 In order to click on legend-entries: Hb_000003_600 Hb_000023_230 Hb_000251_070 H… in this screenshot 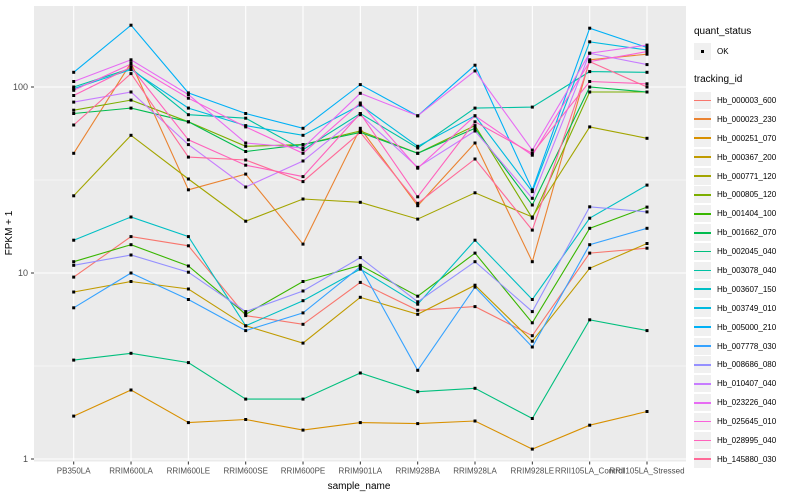, I will do `click(747, 280)`.